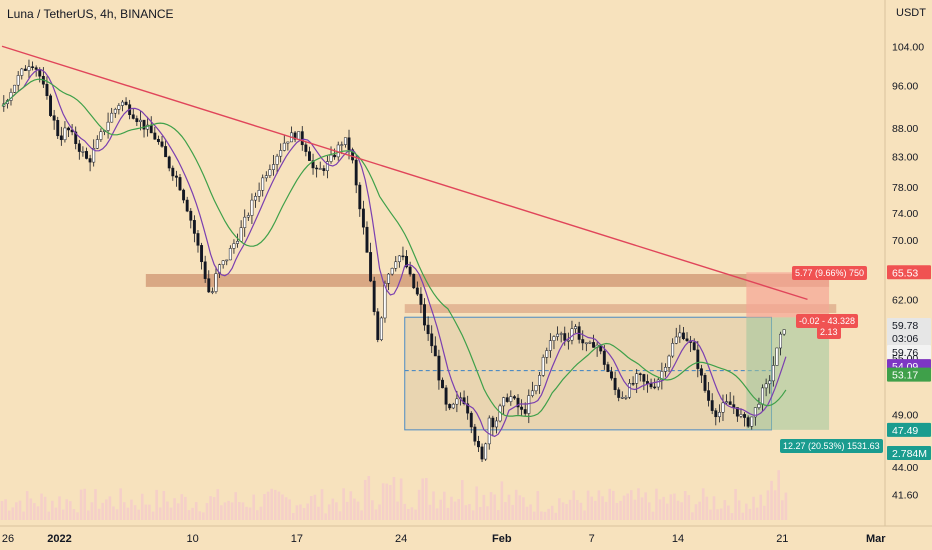 This screenshot has height=550, width=932. What do you see at coordinates (905, 214) in the screenshot?
I see `y-tick-label: 74.00` at bounding box center [905, 214].